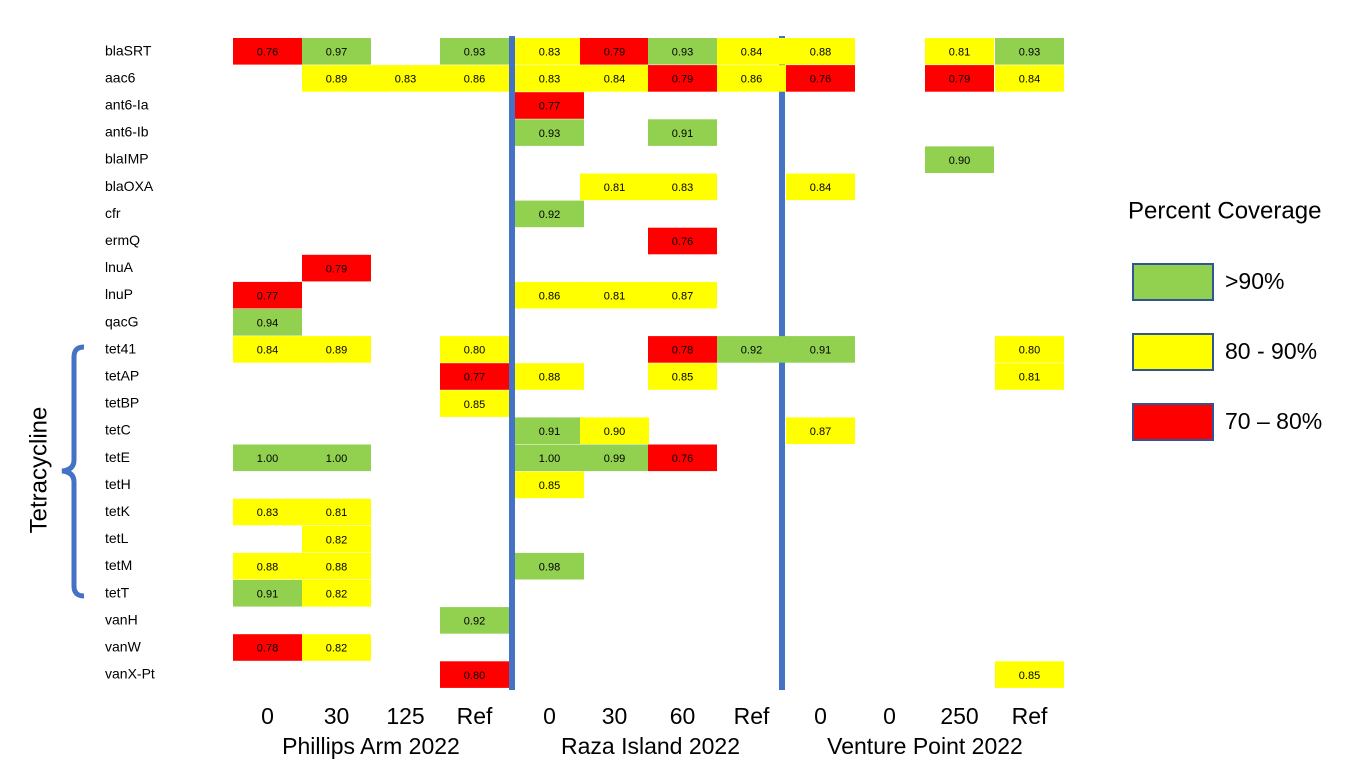 Image resolution: width=1372 pixels, height=762 pixels. I want to click on legend-label: 80 - 90%, so click(1271, 351).